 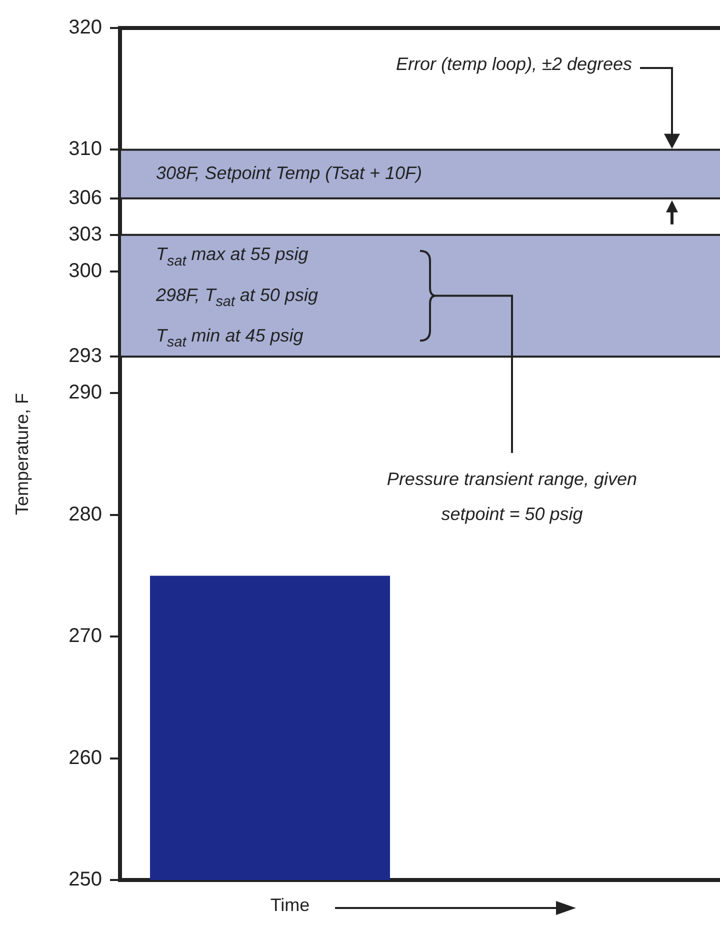 What do you see at coordinates (85, 393) in the screenshot?
I see `y-tick-label: 290` at bounding box center [85, 393].